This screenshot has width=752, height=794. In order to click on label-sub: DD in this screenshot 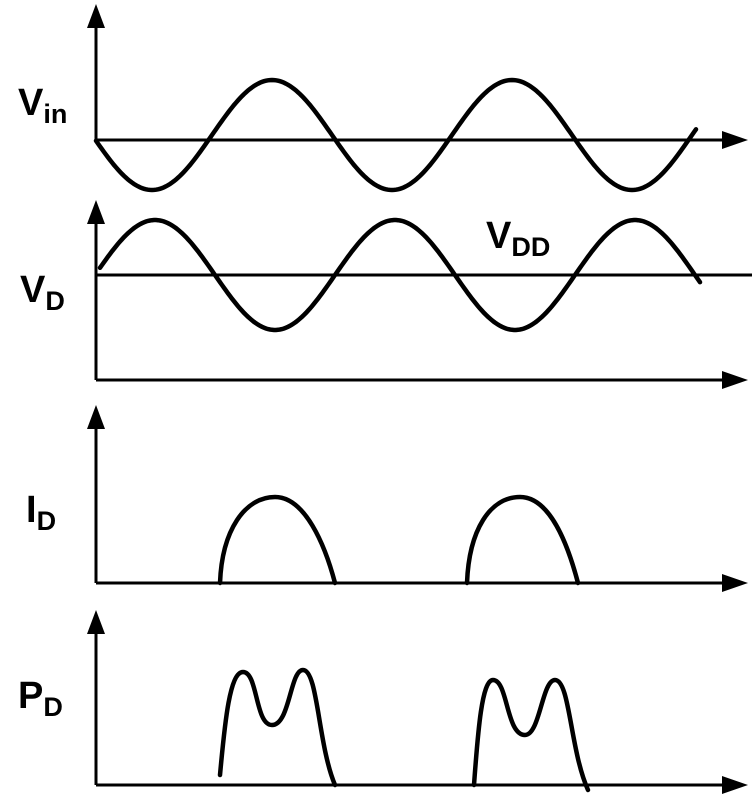, I will do `click(530, 247)`.